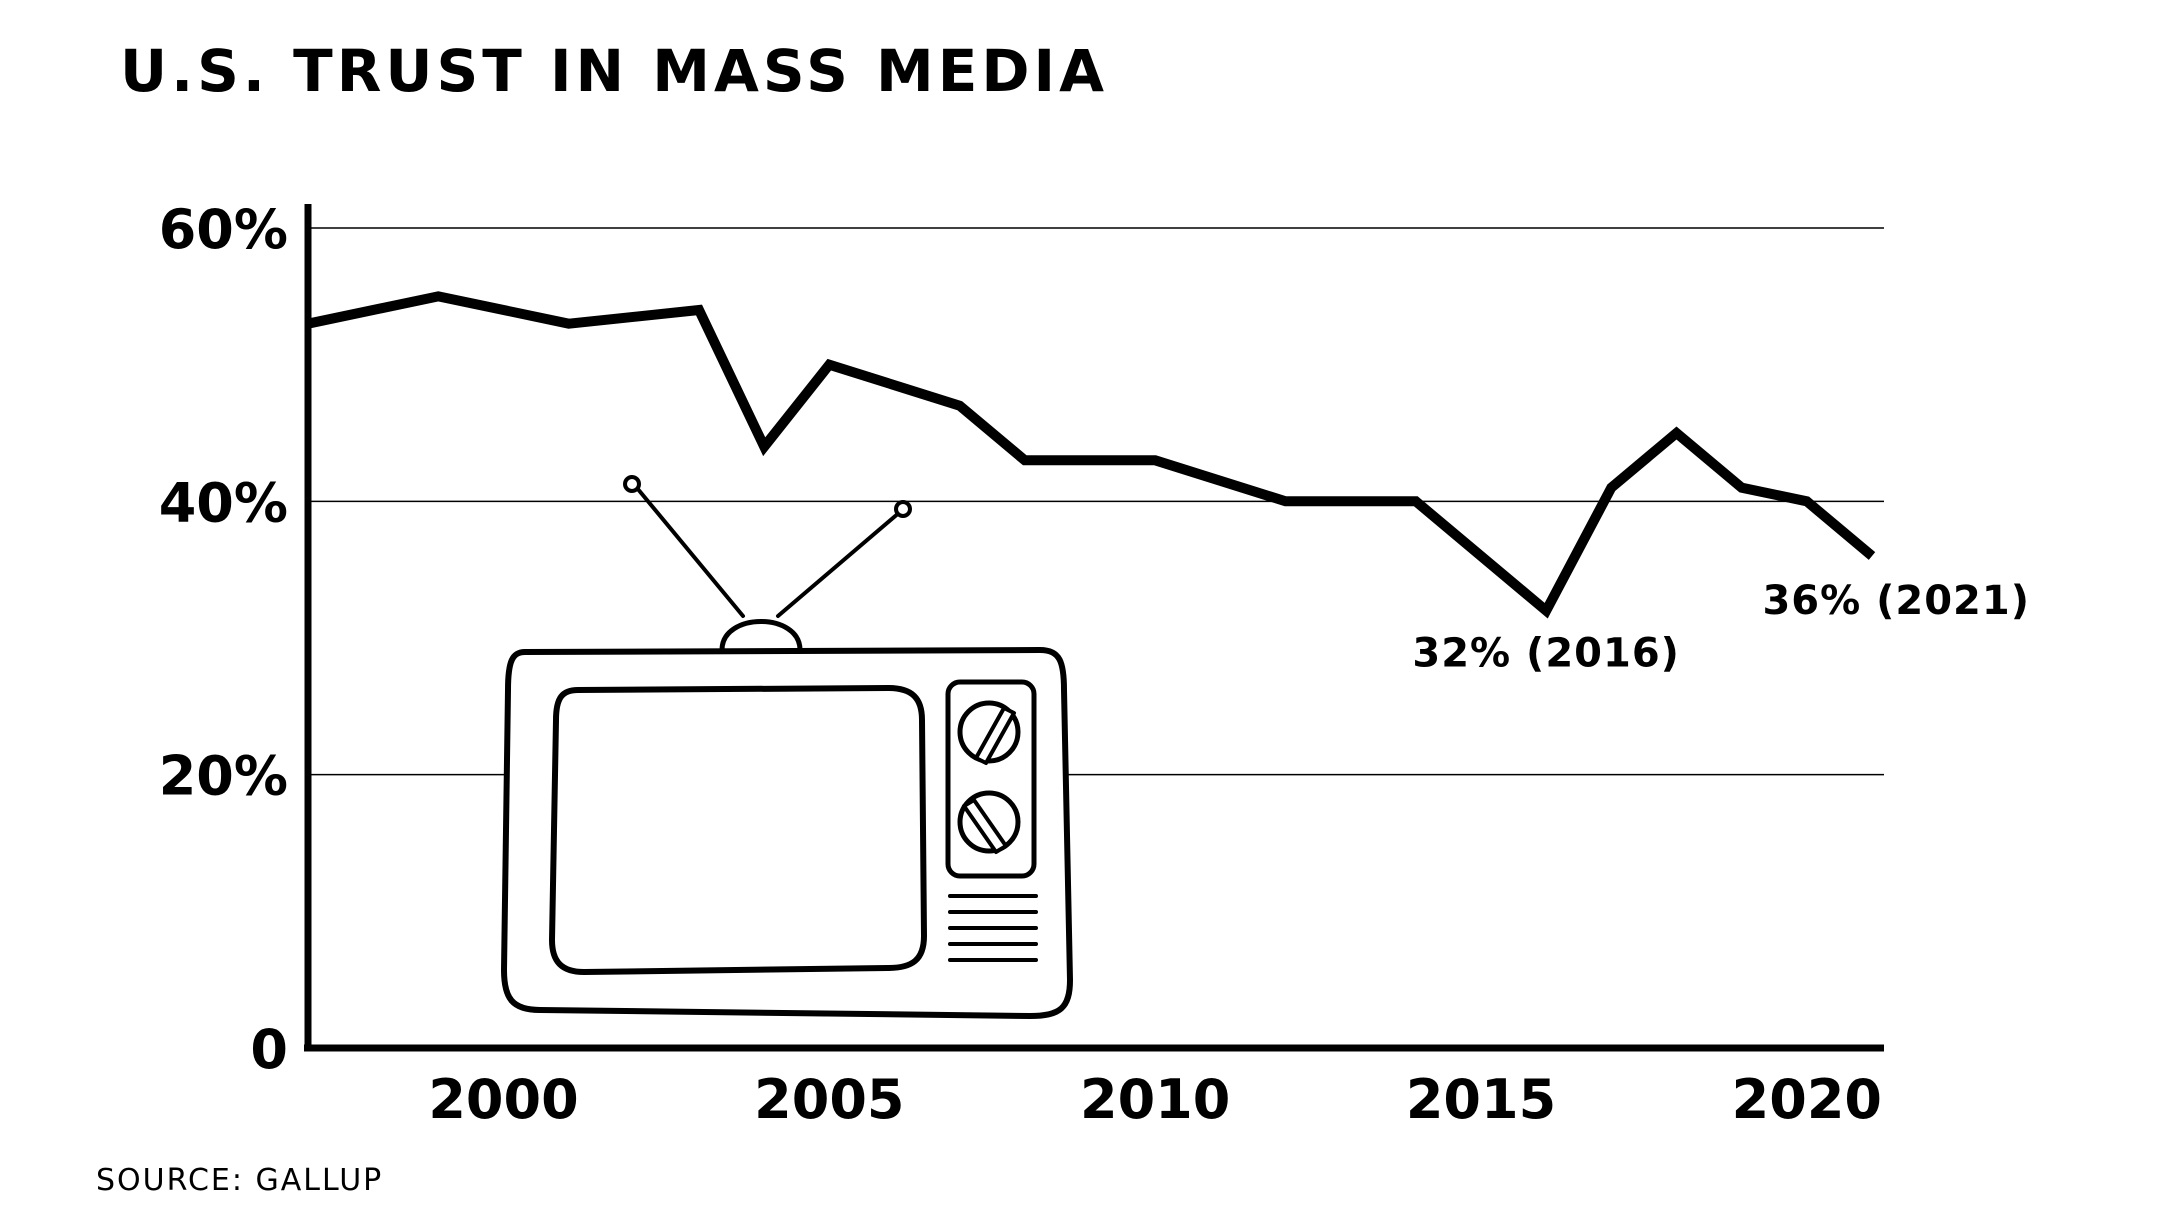  Describe the element at coordinates (223, 502) in the screenshot. I see `y-tick-label: 40%` at that location.